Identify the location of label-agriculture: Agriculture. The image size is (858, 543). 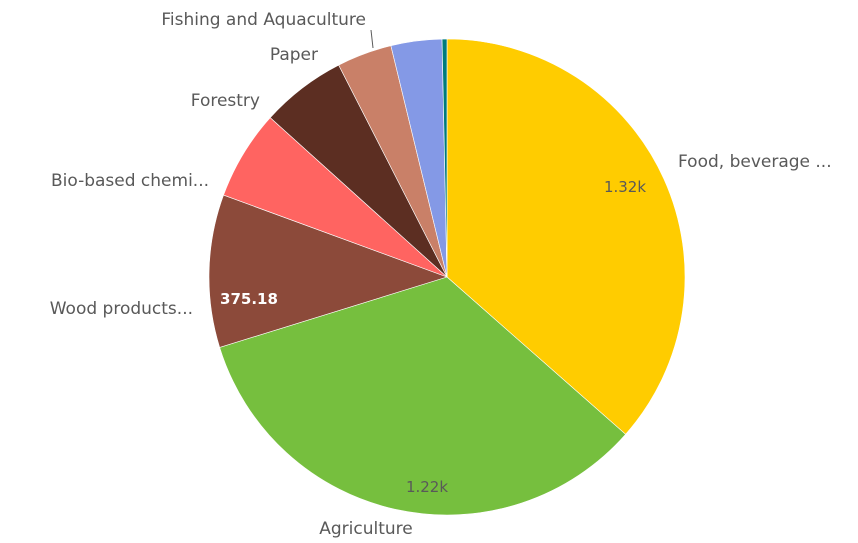
(366, 529).